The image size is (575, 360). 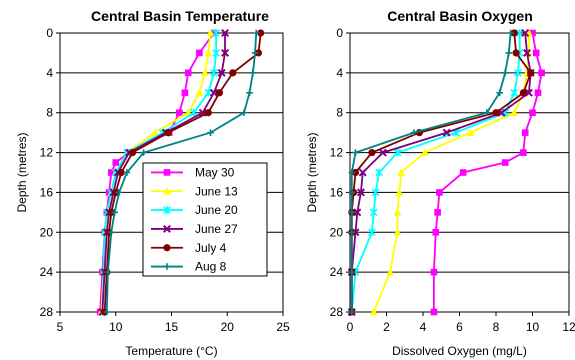 What do you see at coordinates (216, 191) in the screenshot?
I see `legend-label: June 13` at bounding box center [216, 191].